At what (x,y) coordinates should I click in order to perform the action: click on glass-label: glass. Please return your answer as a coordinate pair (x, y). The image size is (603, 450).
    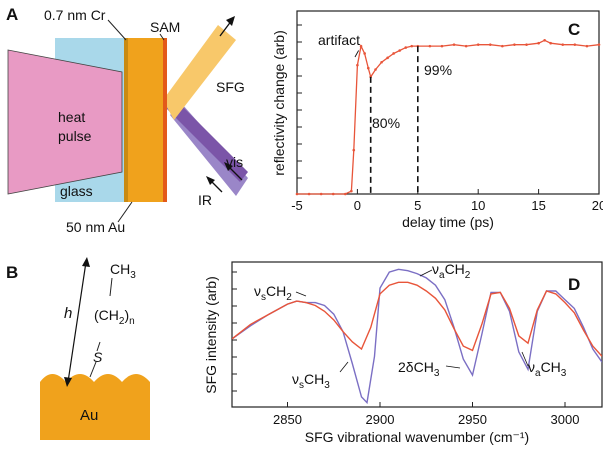
    Looking at the image, I should click on (76, 191).